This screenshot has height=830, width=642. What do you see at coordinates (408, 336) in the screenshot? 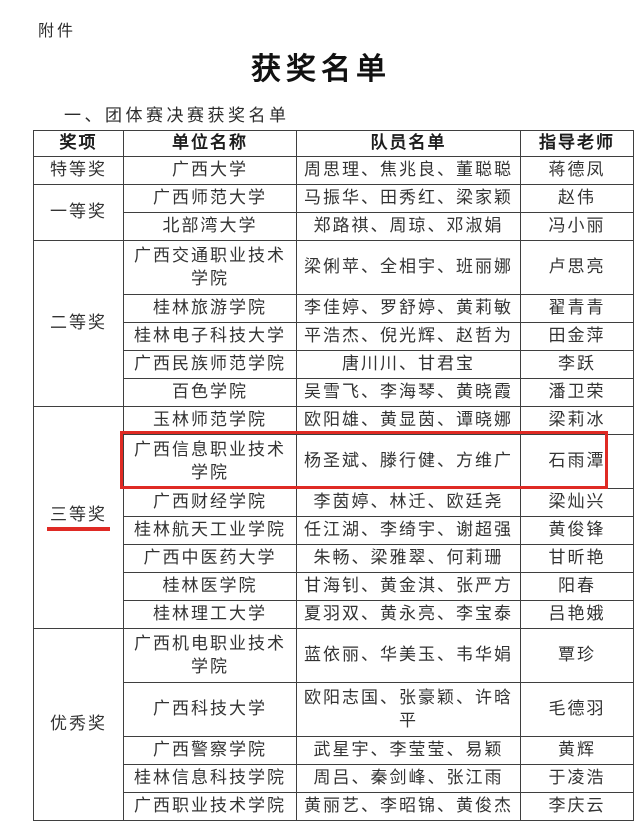
I see `members-cell: 平浩杰、倪光辉、赵哲为` at bounding box center [408, 336].